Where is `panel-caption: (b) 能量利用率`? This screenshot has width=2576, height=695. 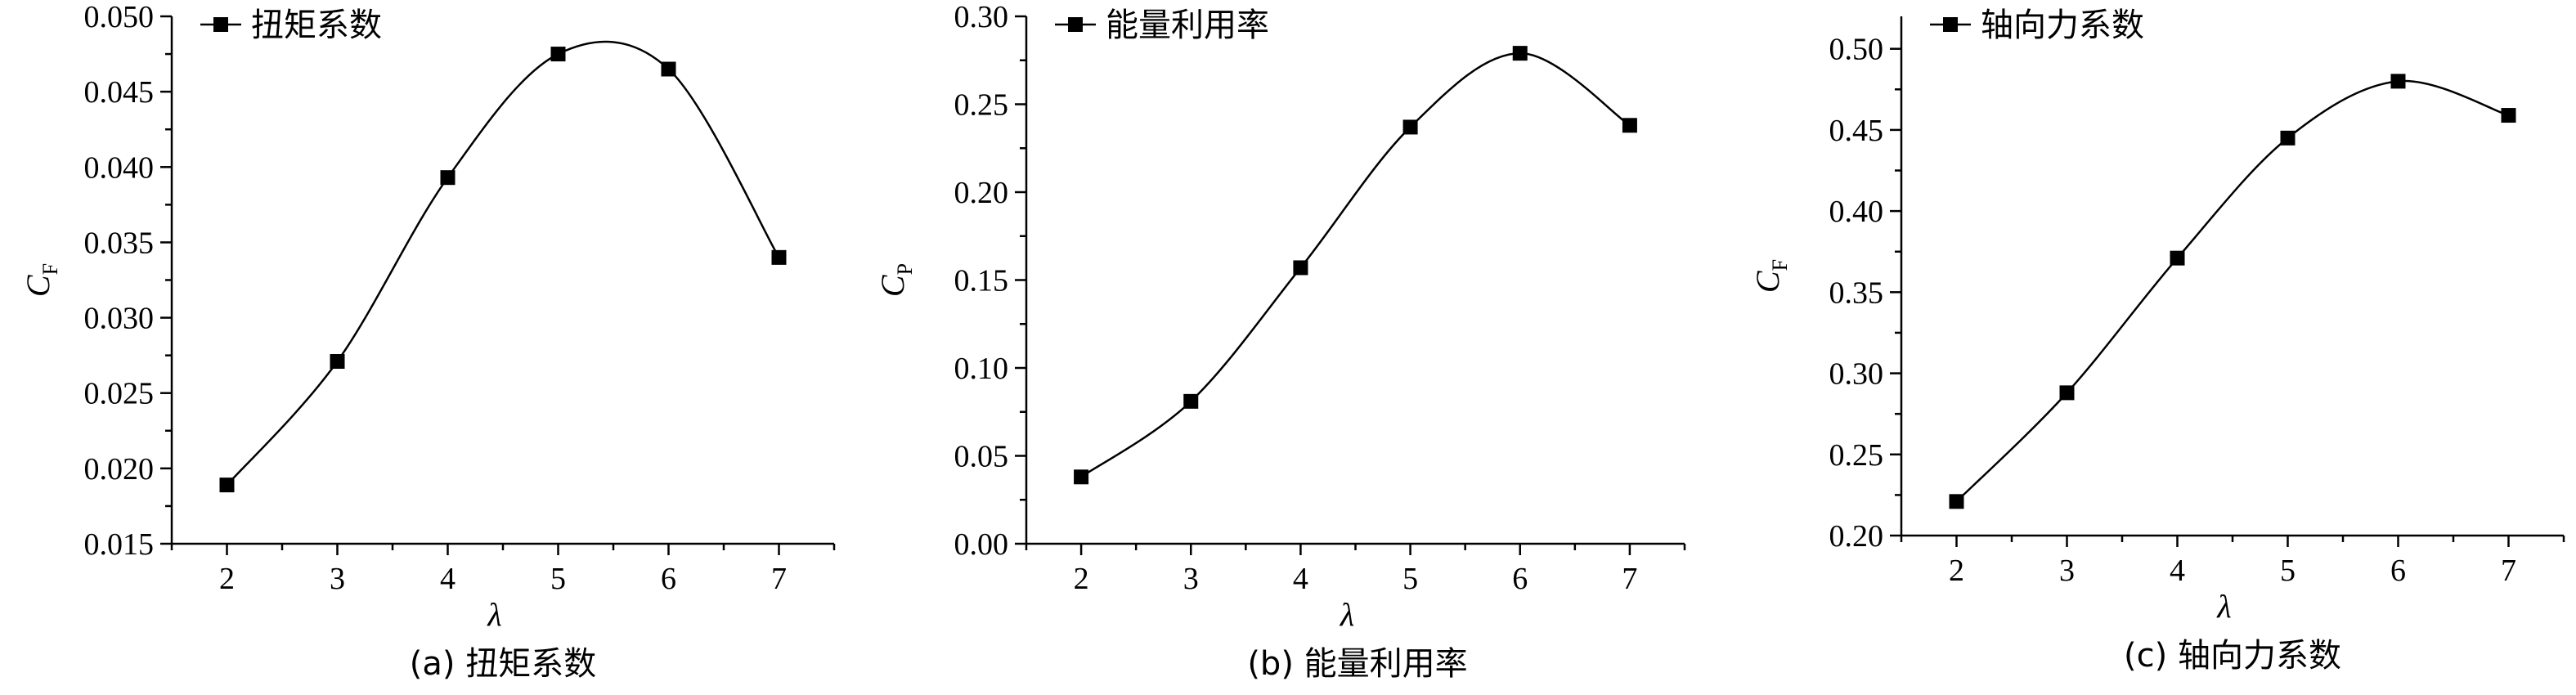 panel-caption: (b) 能量利用率 is located at coordinates (1357, 664).